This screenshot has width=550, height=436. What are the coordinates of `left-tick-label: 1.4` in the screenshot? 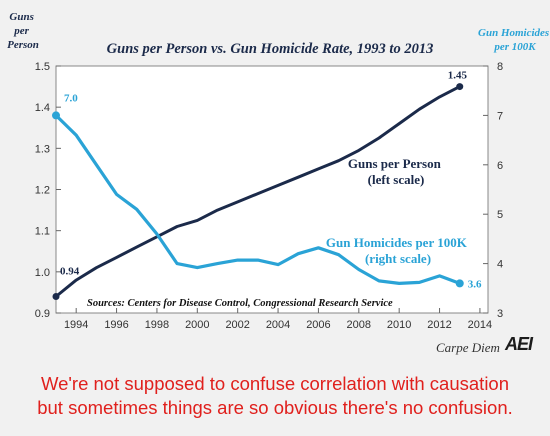 It's located at (42, 108).